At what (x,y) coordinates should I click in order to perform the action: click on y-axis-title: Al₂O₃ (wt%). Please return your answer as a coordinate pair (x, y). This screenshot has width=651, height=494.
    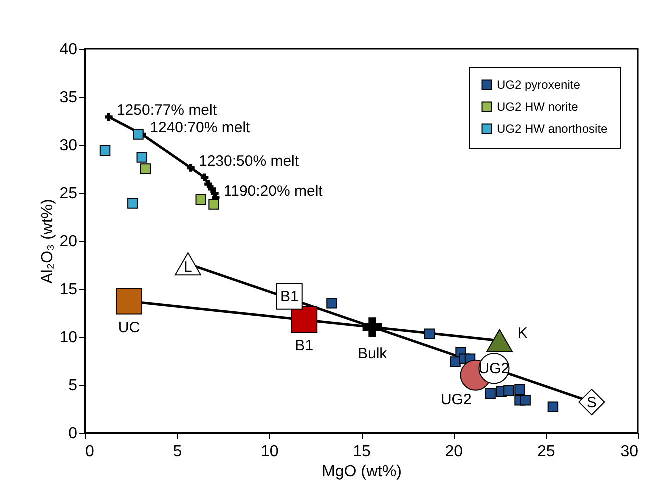
    Looking at the image, I should click on (48, 241).